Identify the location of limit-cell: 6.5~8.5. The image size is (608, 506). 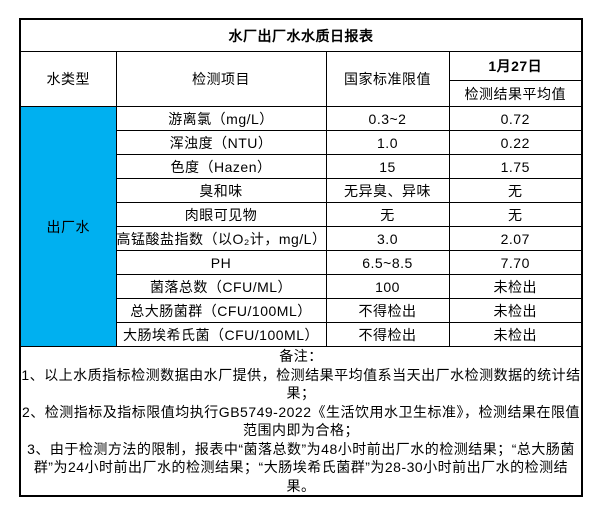
(387, 262).